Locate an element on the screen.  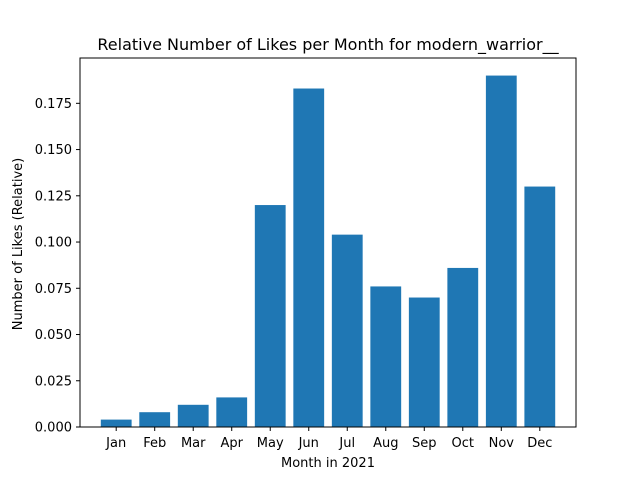
x-tick-label: Apr is located at coordinates (231, 443).